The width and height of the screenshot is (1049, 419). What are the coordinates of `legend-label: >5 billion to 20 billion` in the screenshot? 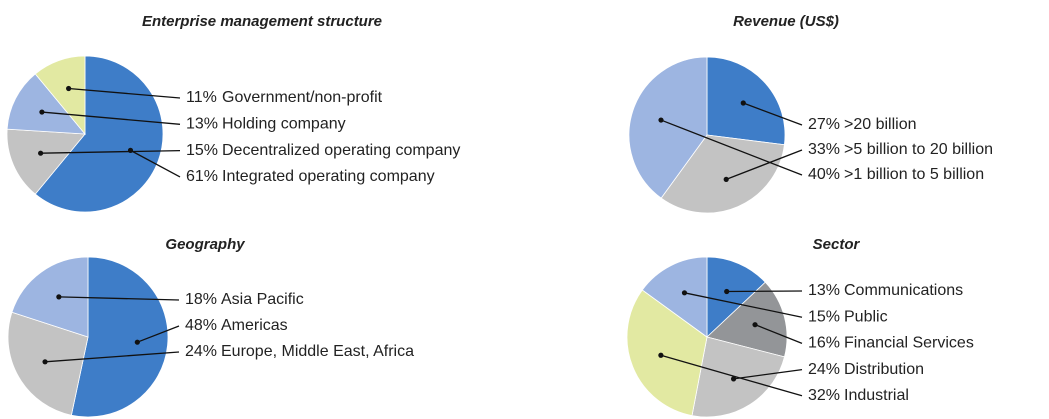 It's located at (918, 149).